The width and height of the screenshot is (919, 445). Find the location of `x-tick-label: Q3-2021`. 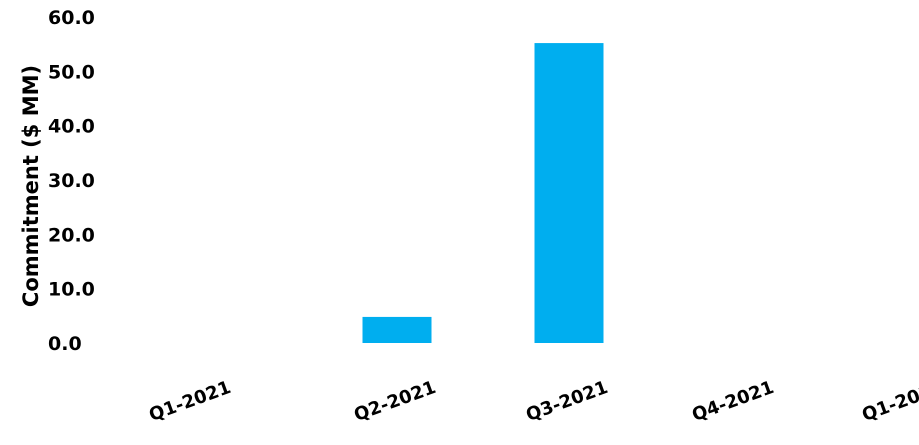

x-tick-label: Q3-2021 is located at coordinates (566, 401).